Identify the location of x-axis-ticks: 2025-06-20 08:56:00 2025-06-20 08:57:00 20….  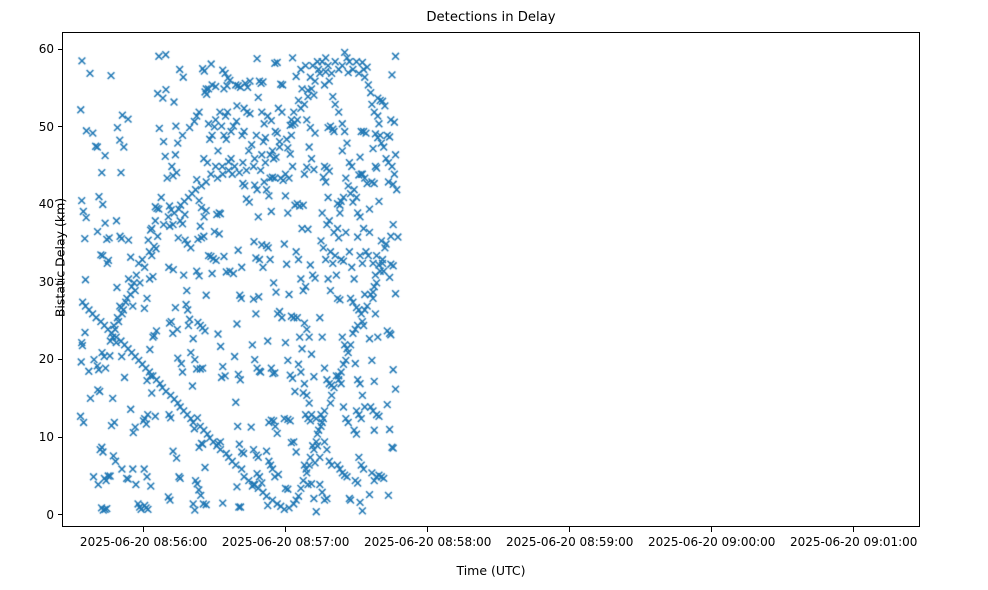
(491, 544).